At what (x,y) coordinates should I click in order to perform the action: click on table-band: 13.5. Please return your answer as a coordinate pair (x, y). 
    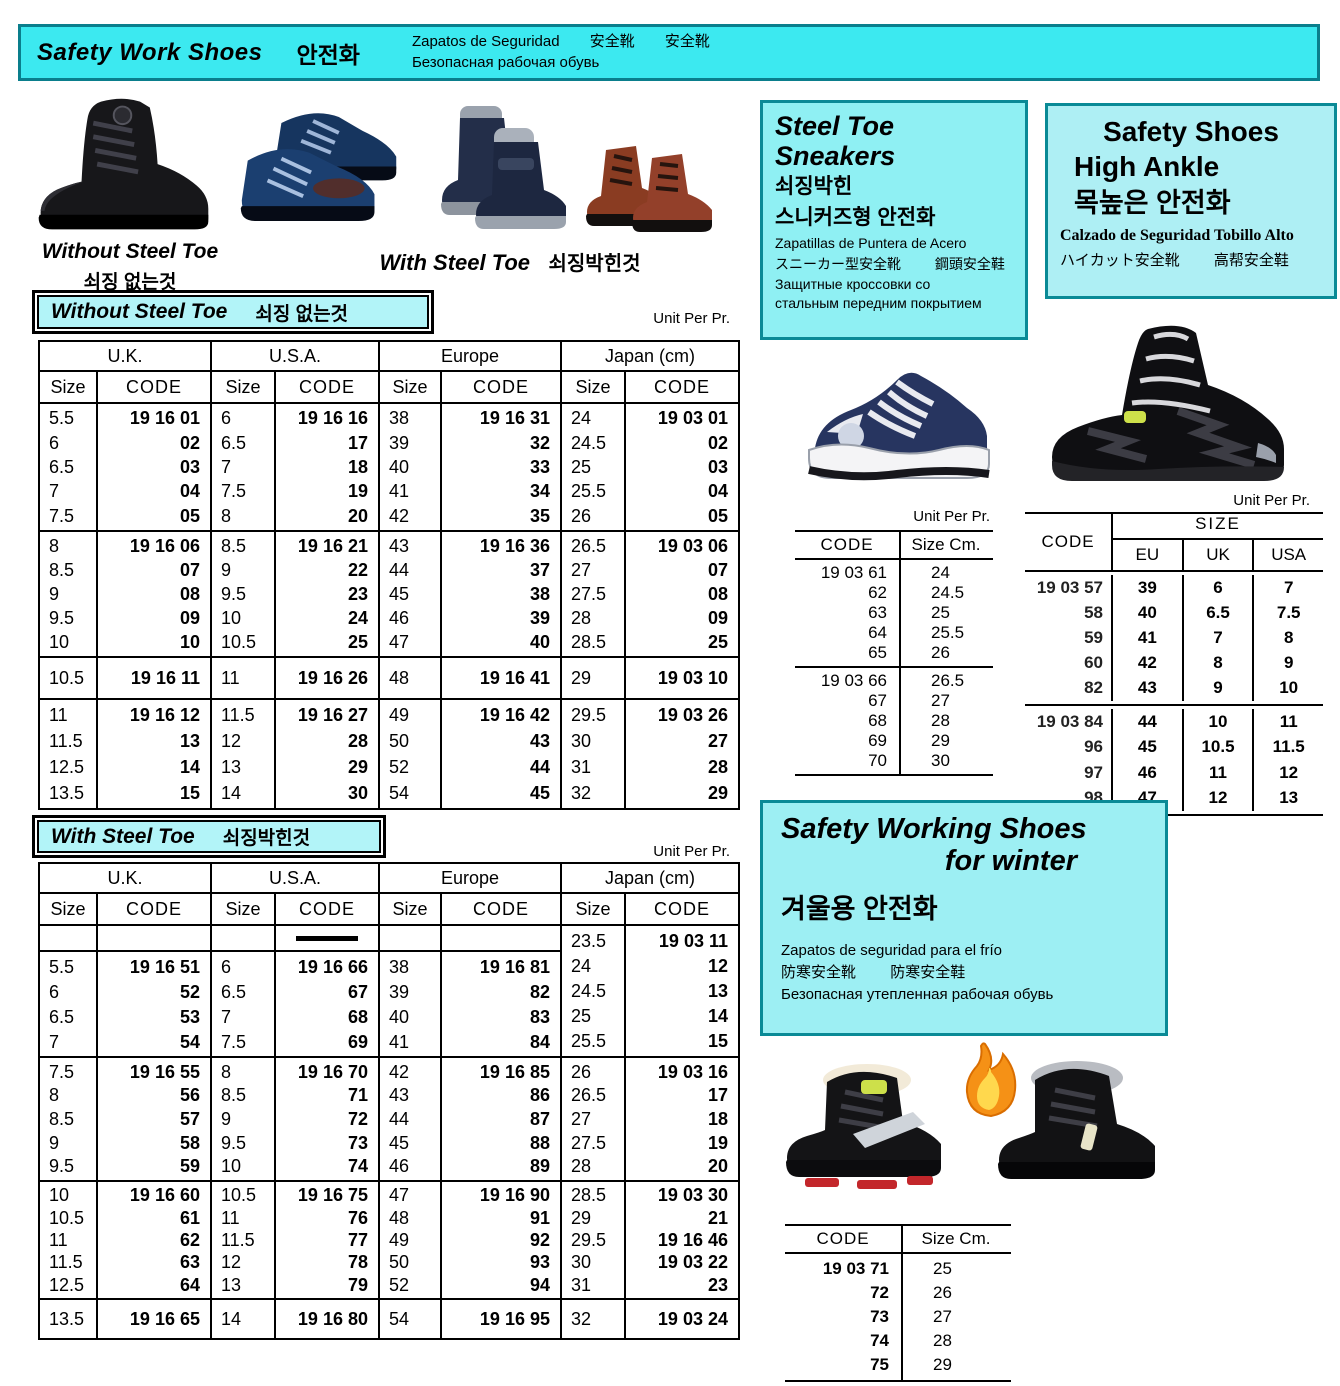
    Looking at the image, I should click on (68, 1320).